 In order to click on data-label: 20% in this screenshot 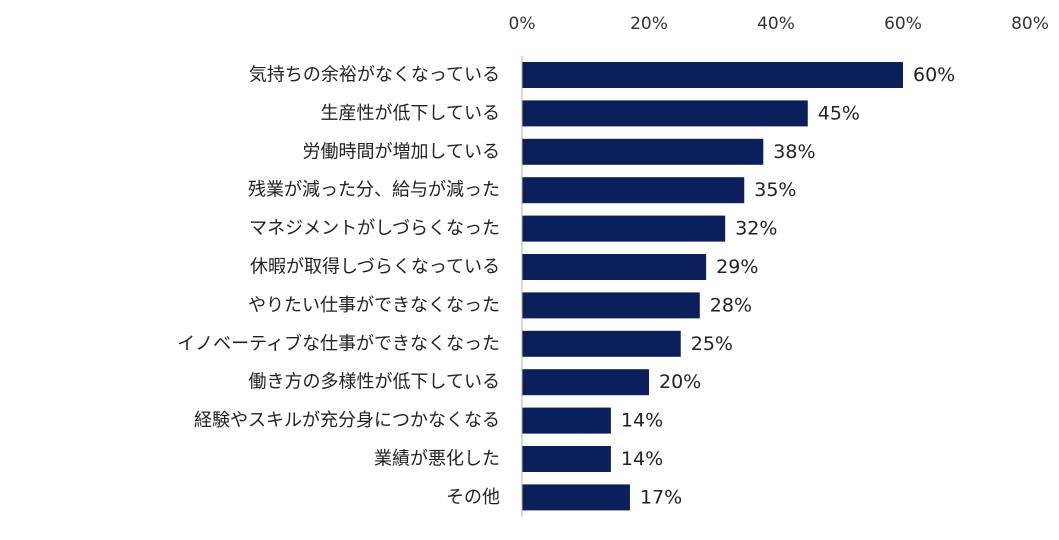, I will do `click(680, 382)`.